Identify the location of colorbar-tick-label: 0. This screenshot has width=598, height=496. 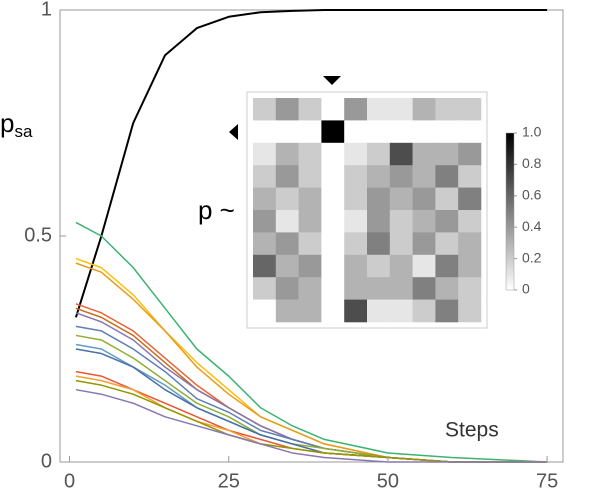
(526, 289).